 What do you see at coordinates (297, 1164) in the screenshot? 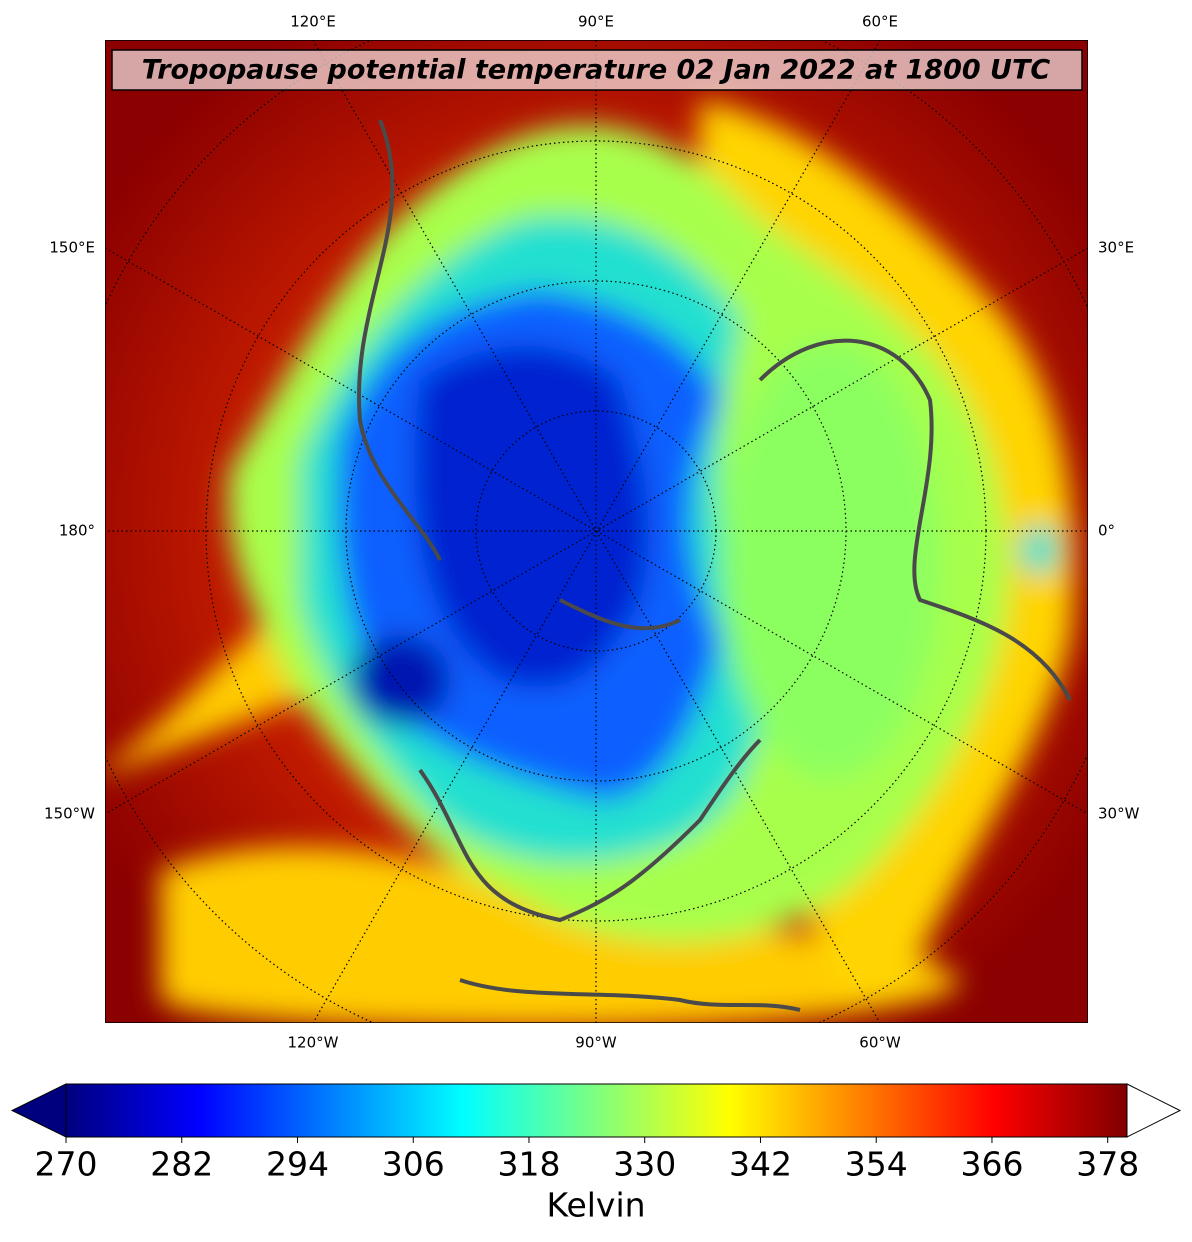
I see `colorbar-tick-label: 294` at bounding box center [297, 1164].